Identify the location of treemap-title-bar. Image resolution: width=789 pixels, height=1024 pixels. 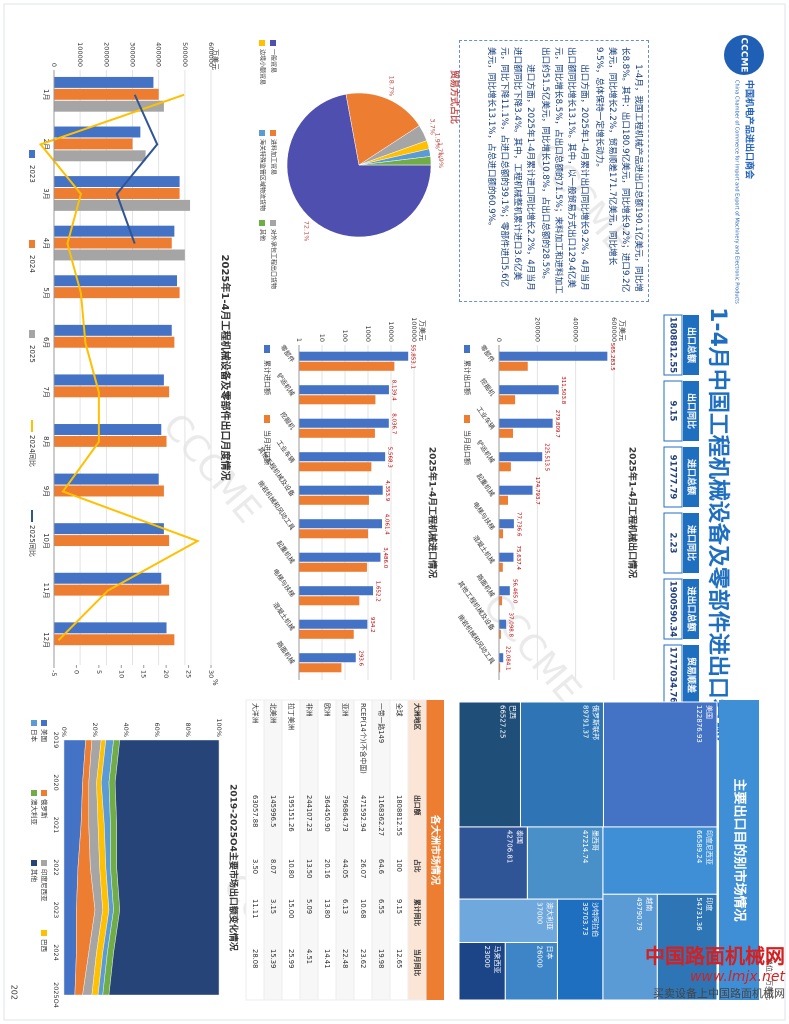
(739, 850).